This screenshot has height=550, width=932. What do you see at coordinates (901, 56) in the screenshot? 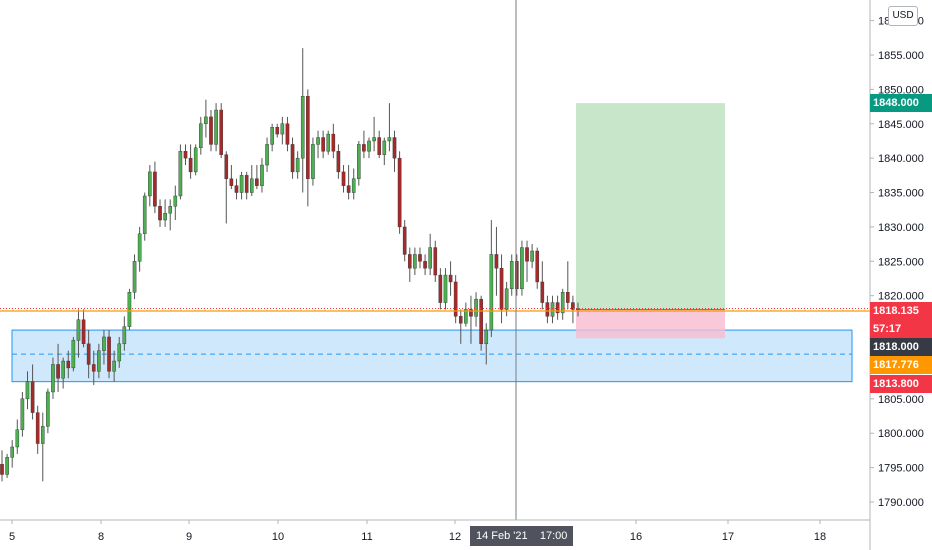
I see `y-tick-label: 1855.000` at bounding box center [901, 56].